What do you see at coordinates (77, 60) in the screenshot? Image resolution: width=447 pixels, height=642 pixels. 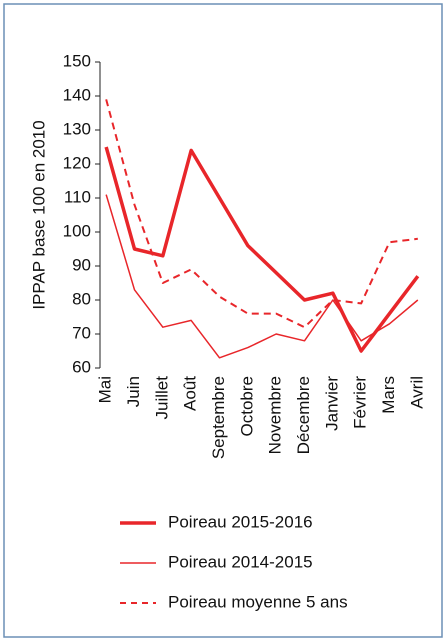 I see `y-tick-label: 150` at bounding box center [77, 60].